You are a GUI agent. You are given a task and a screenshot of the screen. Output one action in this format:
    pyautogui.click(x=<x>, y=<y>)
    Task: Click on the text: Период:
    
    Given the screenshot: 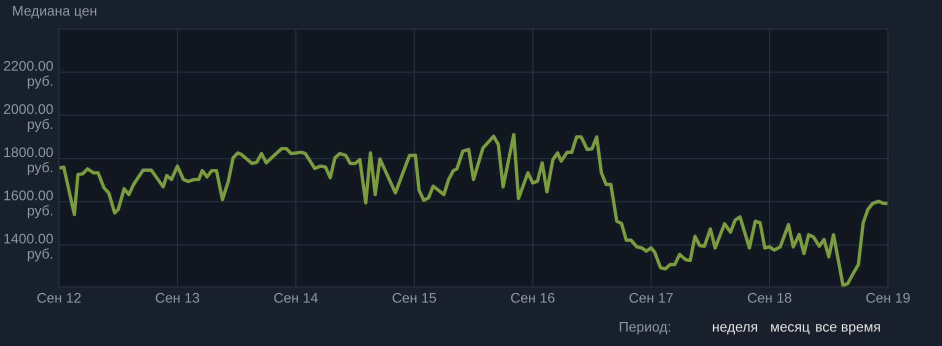 What is the action you would take?
    pyautogui.click(x=645, y=328)
    